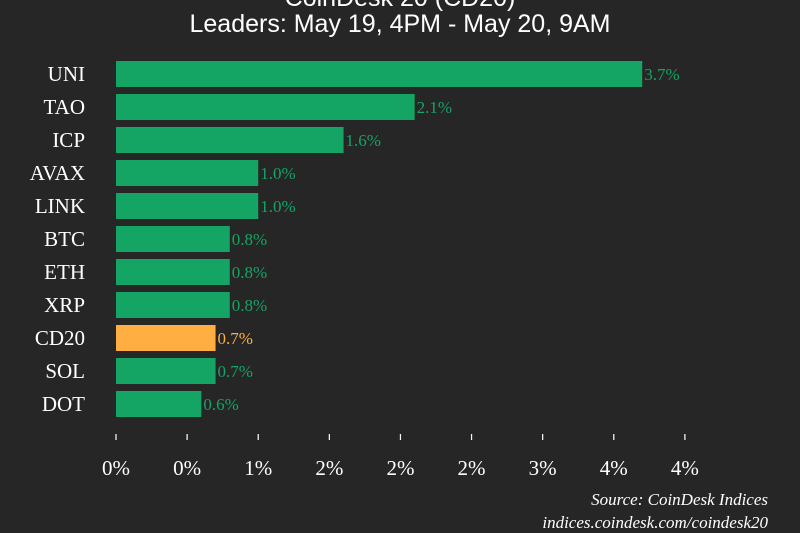  I want to click on value-label-uni: 3.7%, so click(661, 74).